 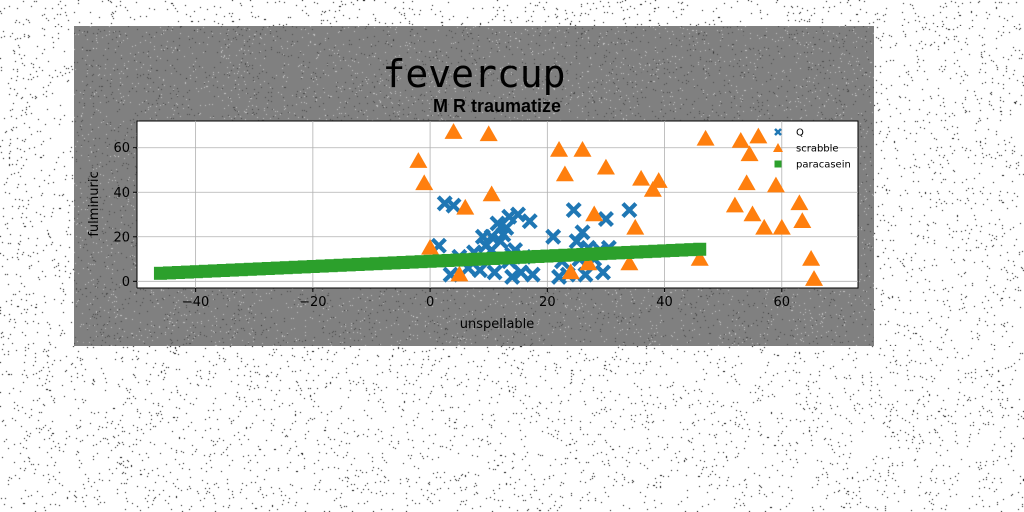 I want to click on x-tick-label: −40, so click(x=195, y=302).